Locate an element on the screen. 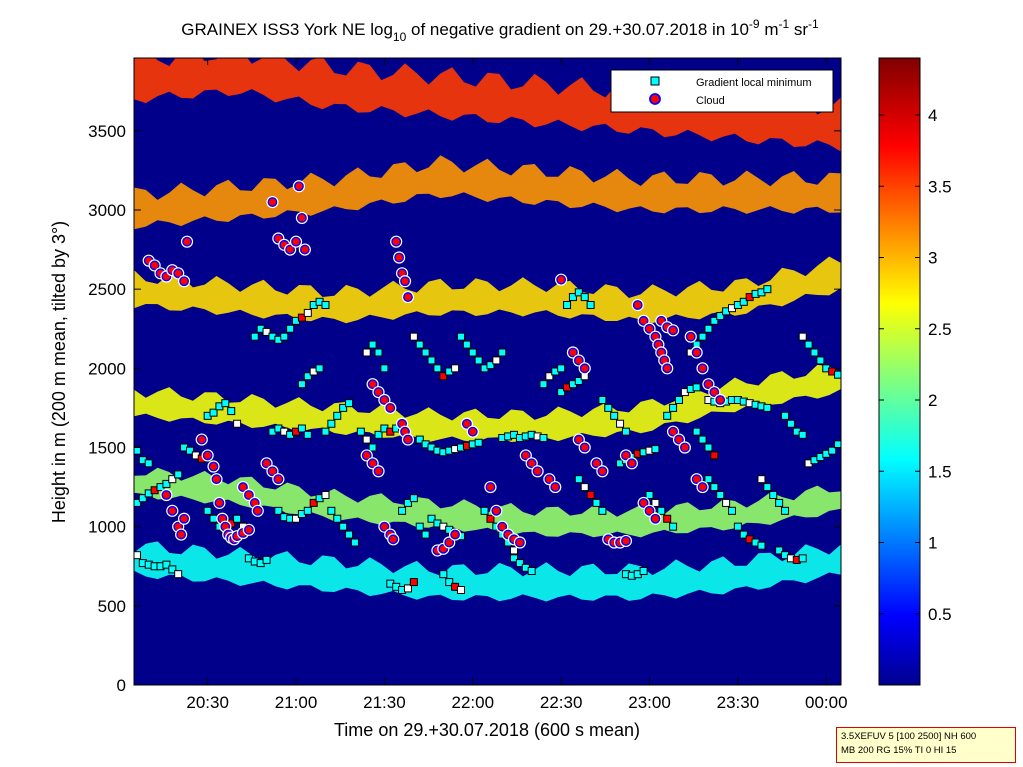 This screenshot has height=767, width=1023. legend-box is located at coordinates (722, 91).